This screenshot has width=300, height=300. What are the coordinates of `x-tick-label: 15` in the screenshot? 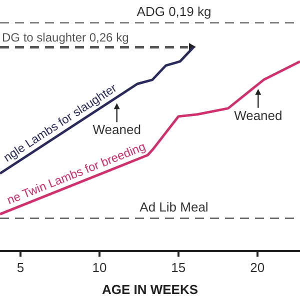 It's located at (178, 268).